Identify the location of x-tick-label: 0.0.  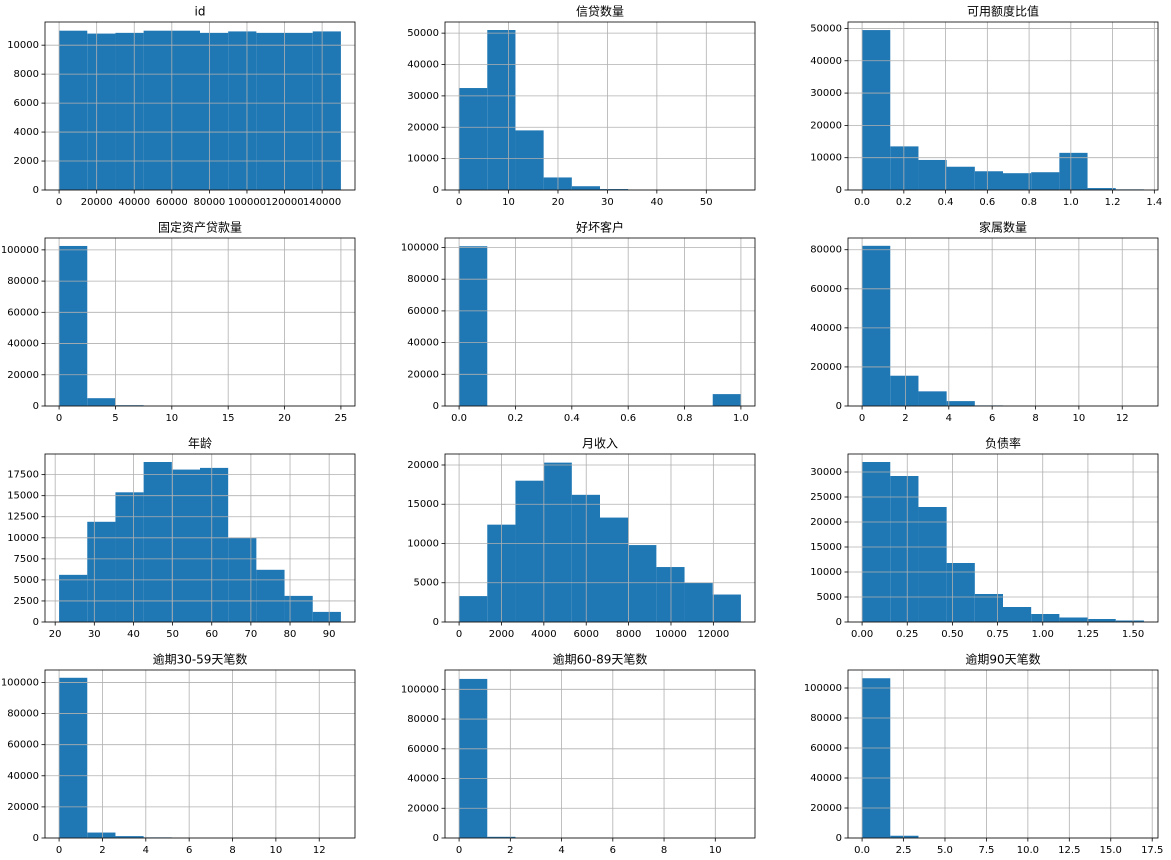
(862, 202).